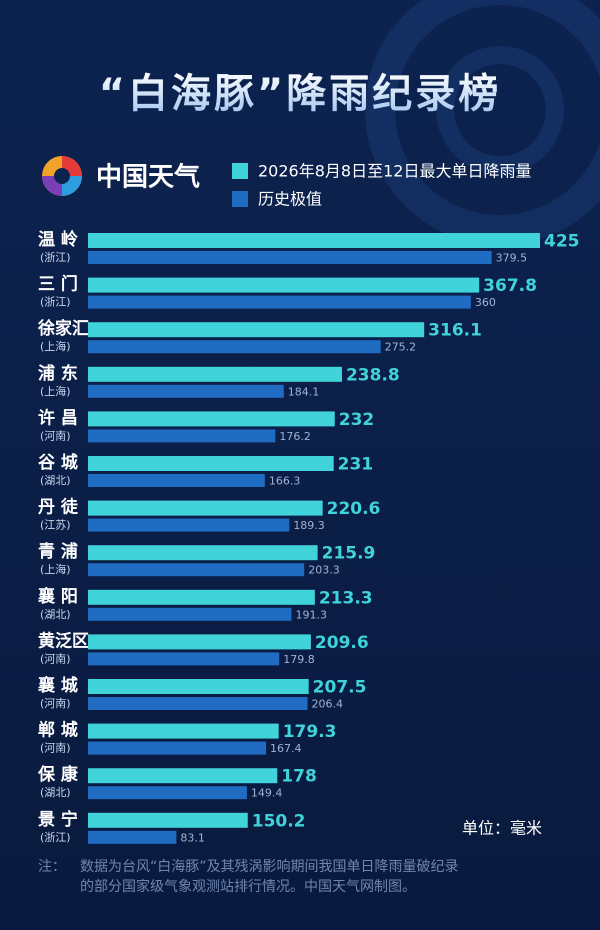 This screenshot has height=930, width=600. What do you see at coordinates (58, 507) in the screenshot?
I see `category-label: 丹 徒` at bounding box center [58, 507].